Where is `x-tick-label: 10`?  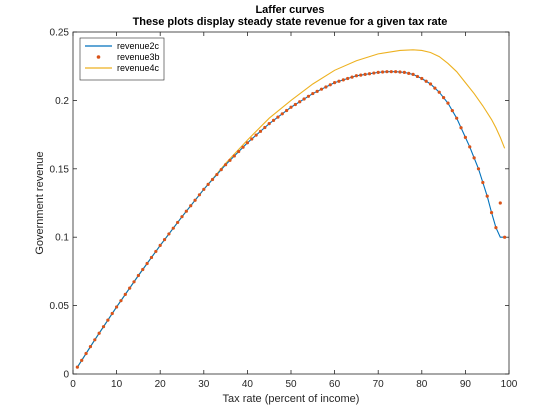
x-tick-label: 10 is located at coordinates (117, 384).